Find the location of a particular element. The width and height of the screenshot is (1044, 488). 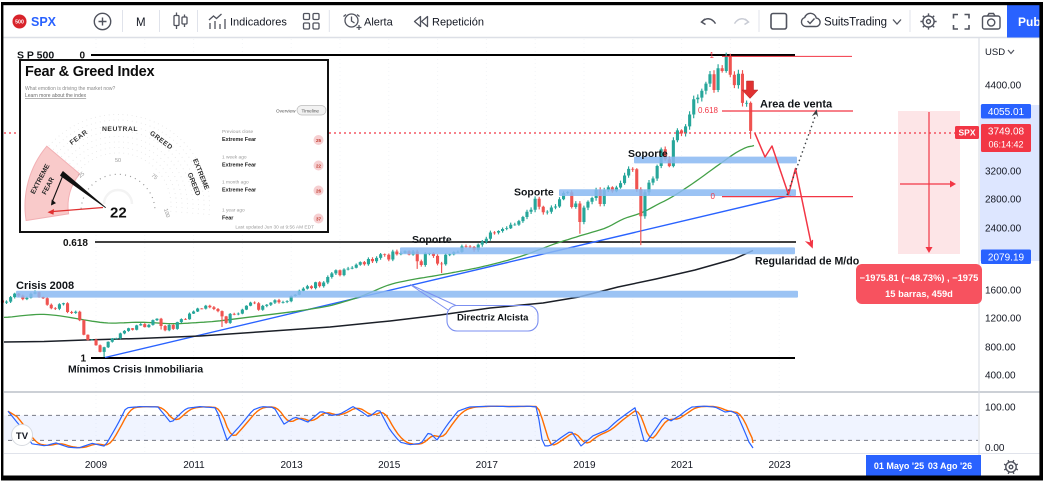

svg-text: USD is located at coordinates (995, 52).